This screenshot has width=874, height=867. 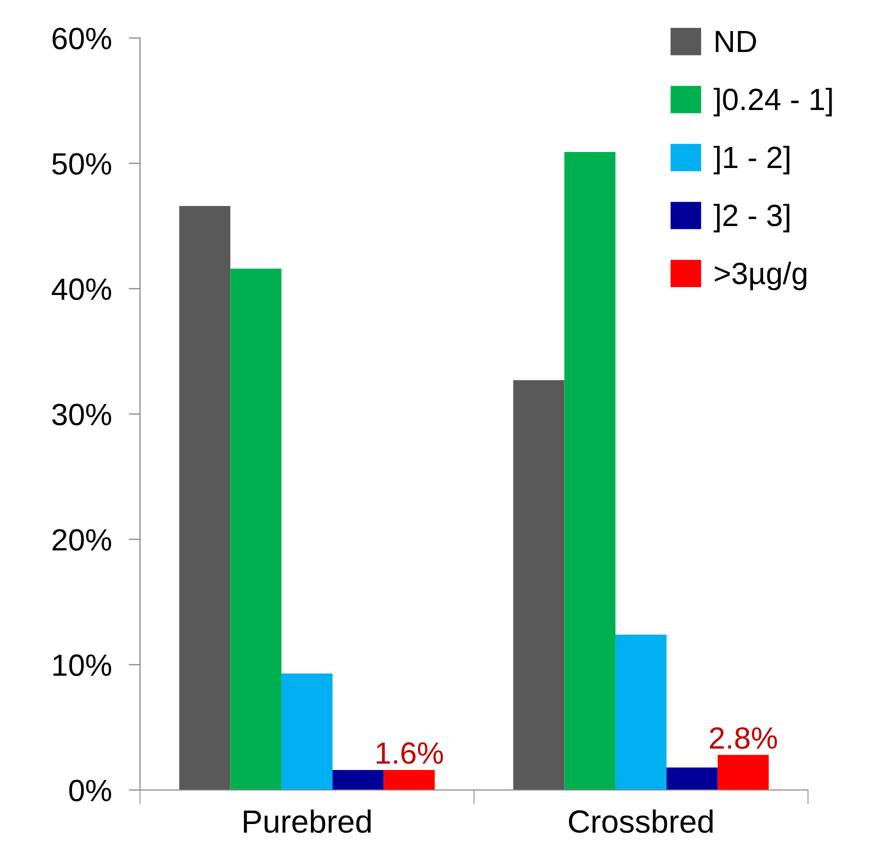 What do you see at coordinates (773, 102) in the screenshot?
I see `legend-label: ]0.24 - 1]` at bounding box center [773, 102].